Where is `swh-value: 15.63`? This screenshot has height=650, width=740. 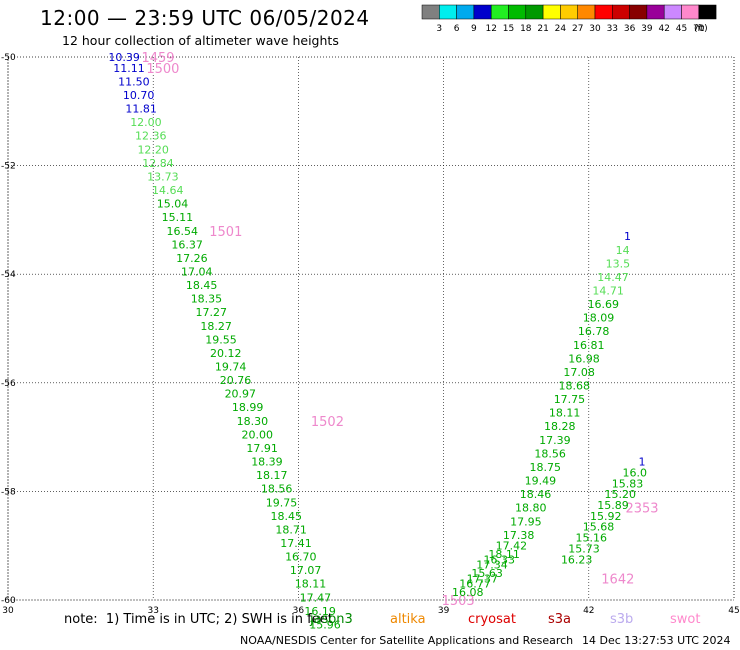
swh-value: 15.63 is located at coordinates (487, 573).